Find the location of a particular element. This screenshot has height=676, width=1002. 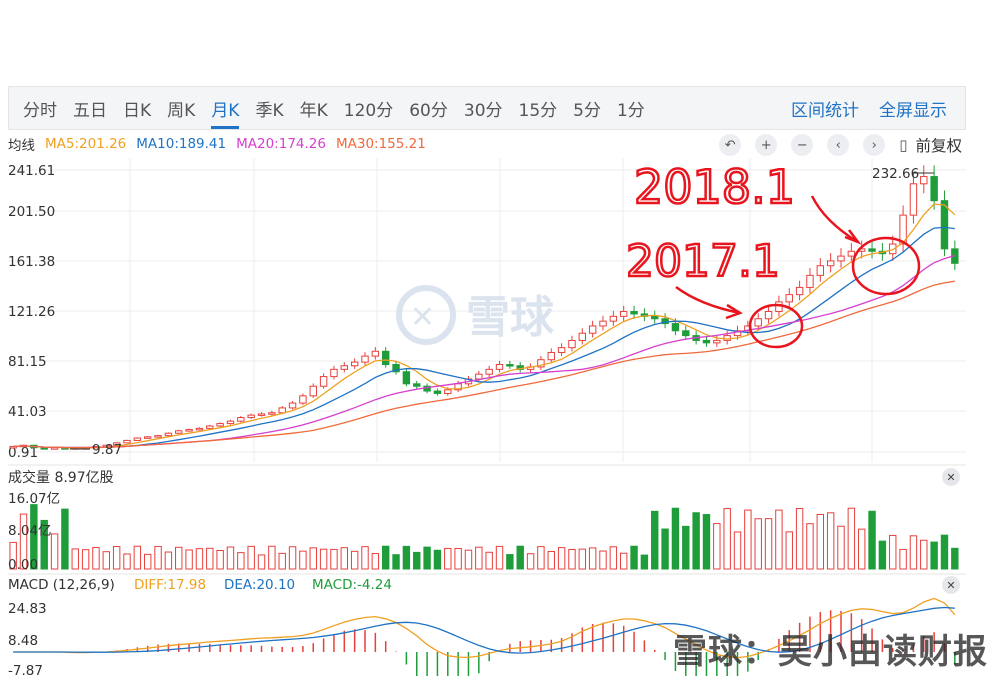

reset-icon: ↶ is located at coordinates (730, 145).